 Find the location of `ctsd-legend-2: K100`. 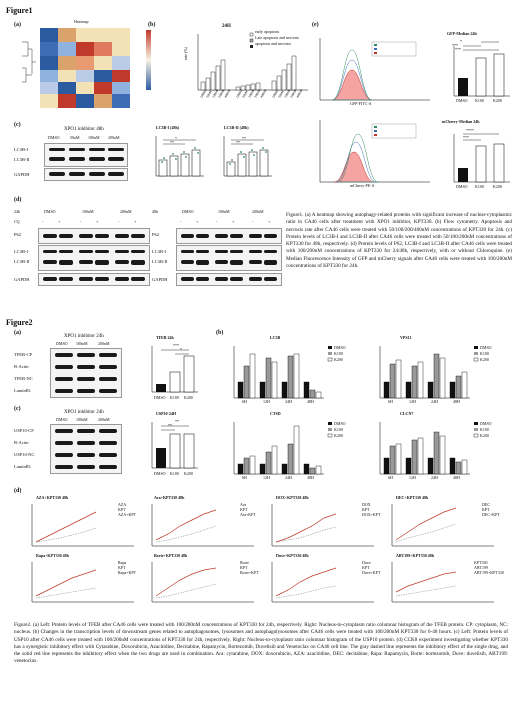

ctsd-legend-2: K100 is located at coordinates (338, 429).